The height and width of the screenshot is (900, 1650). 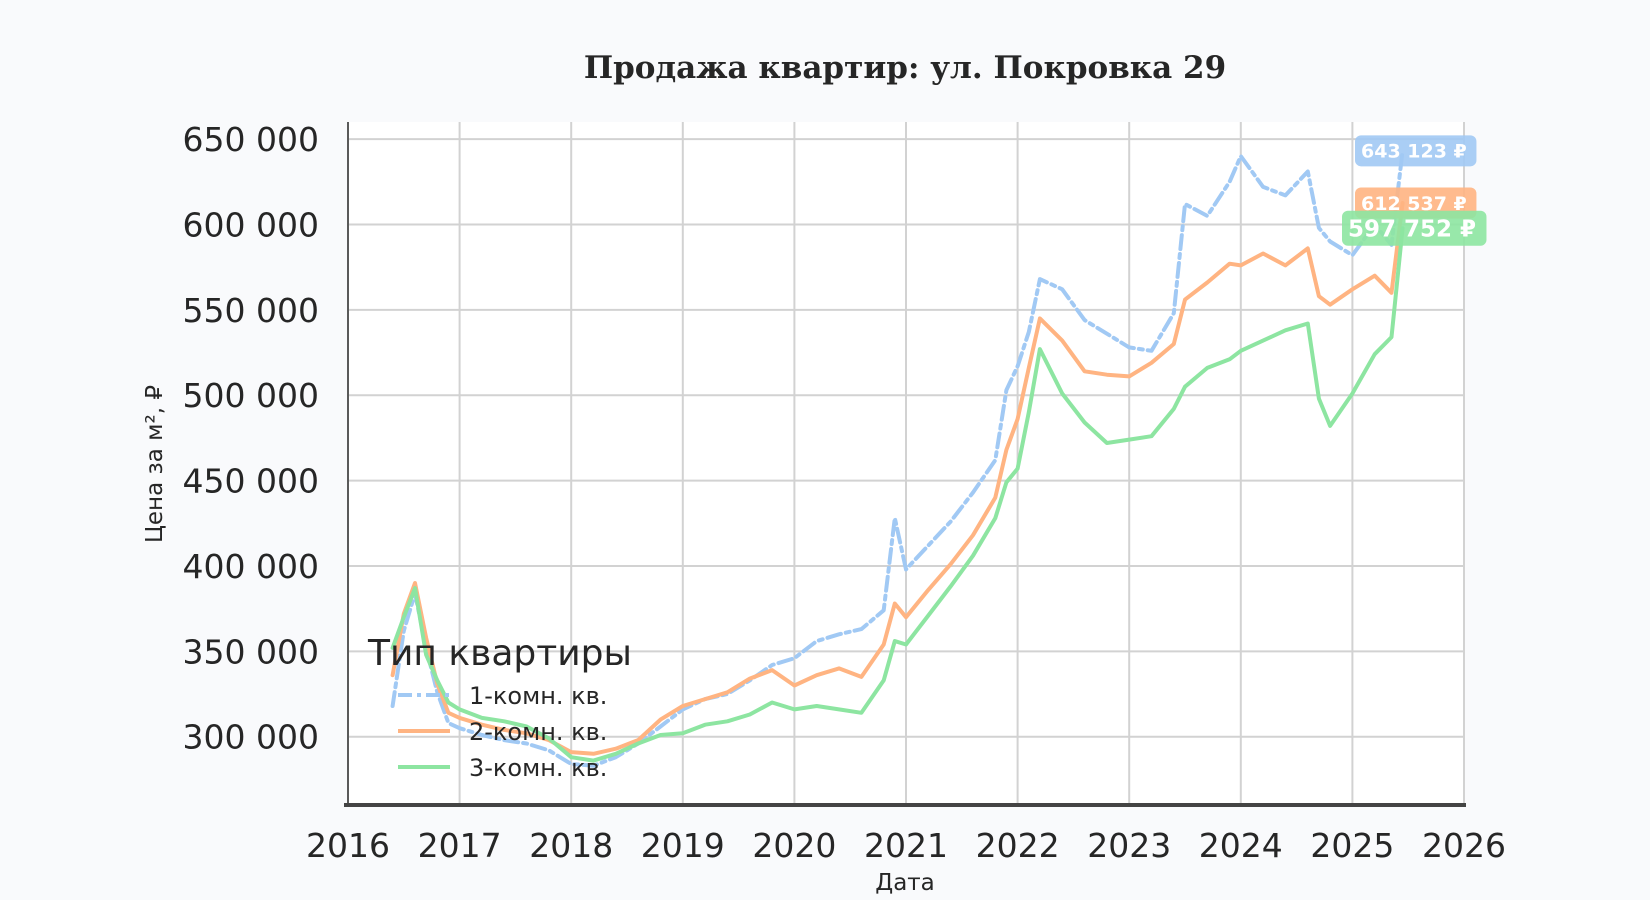 What do you see at coordinates (1018, 845) in the screenshot?
I see `x-tick-label: 2022` at bounding box center [1018, 845].